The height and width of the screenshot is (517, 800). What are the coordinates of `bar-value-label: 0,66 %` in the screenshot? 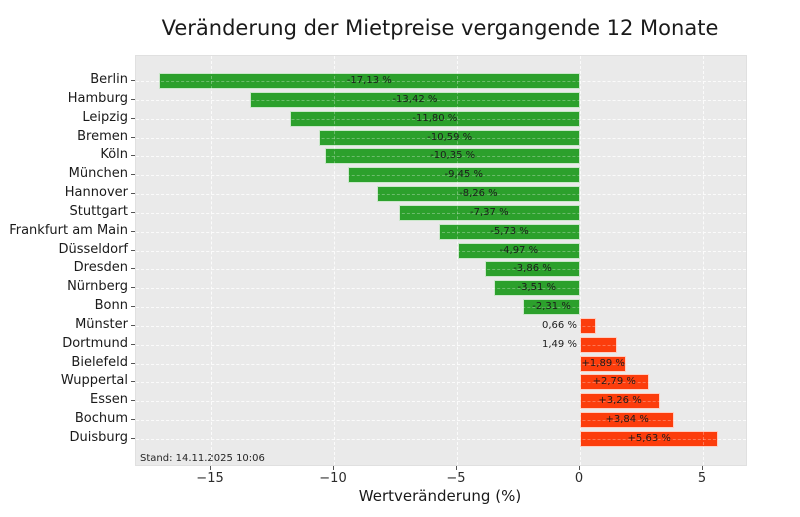 It's located at (559, 325).